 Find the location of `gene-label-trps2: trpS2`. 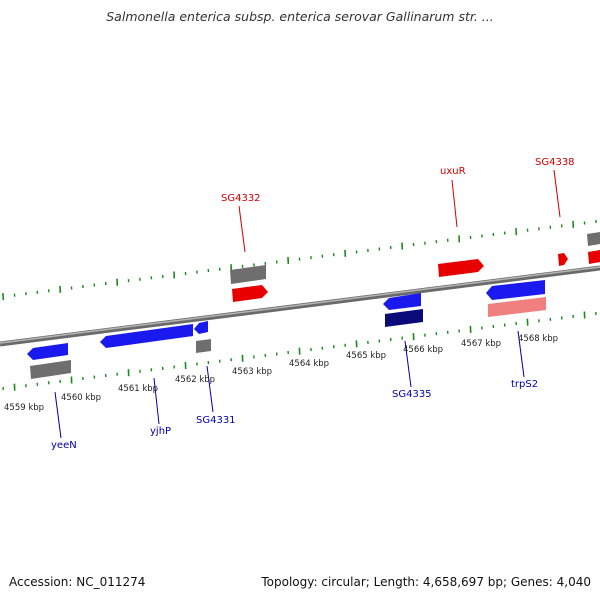

gene-label-trps2: trpS2 is located at coordinates (524, 384).